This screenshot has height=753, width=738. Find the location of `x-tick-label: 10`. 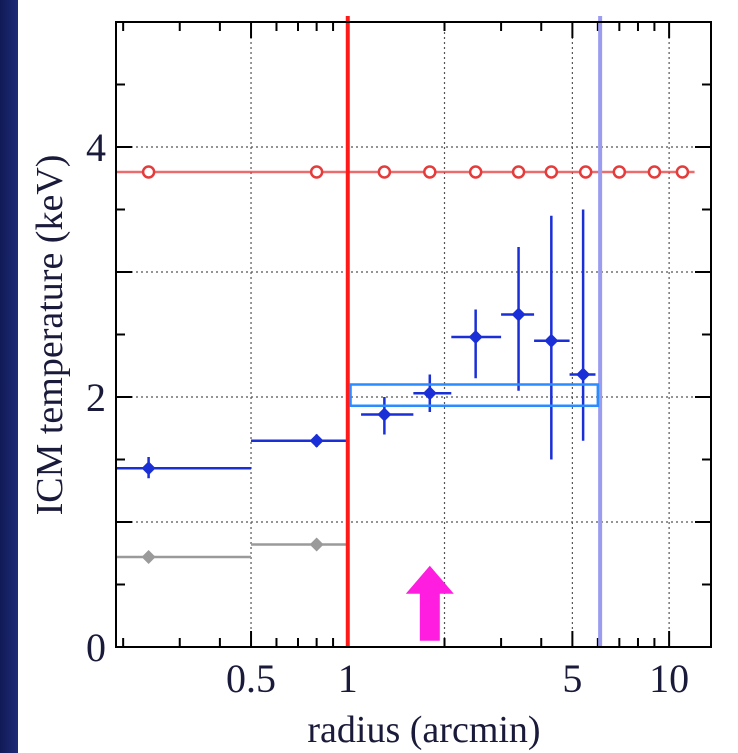

x-tick-label: 10 is located at coordinates (669, 678).